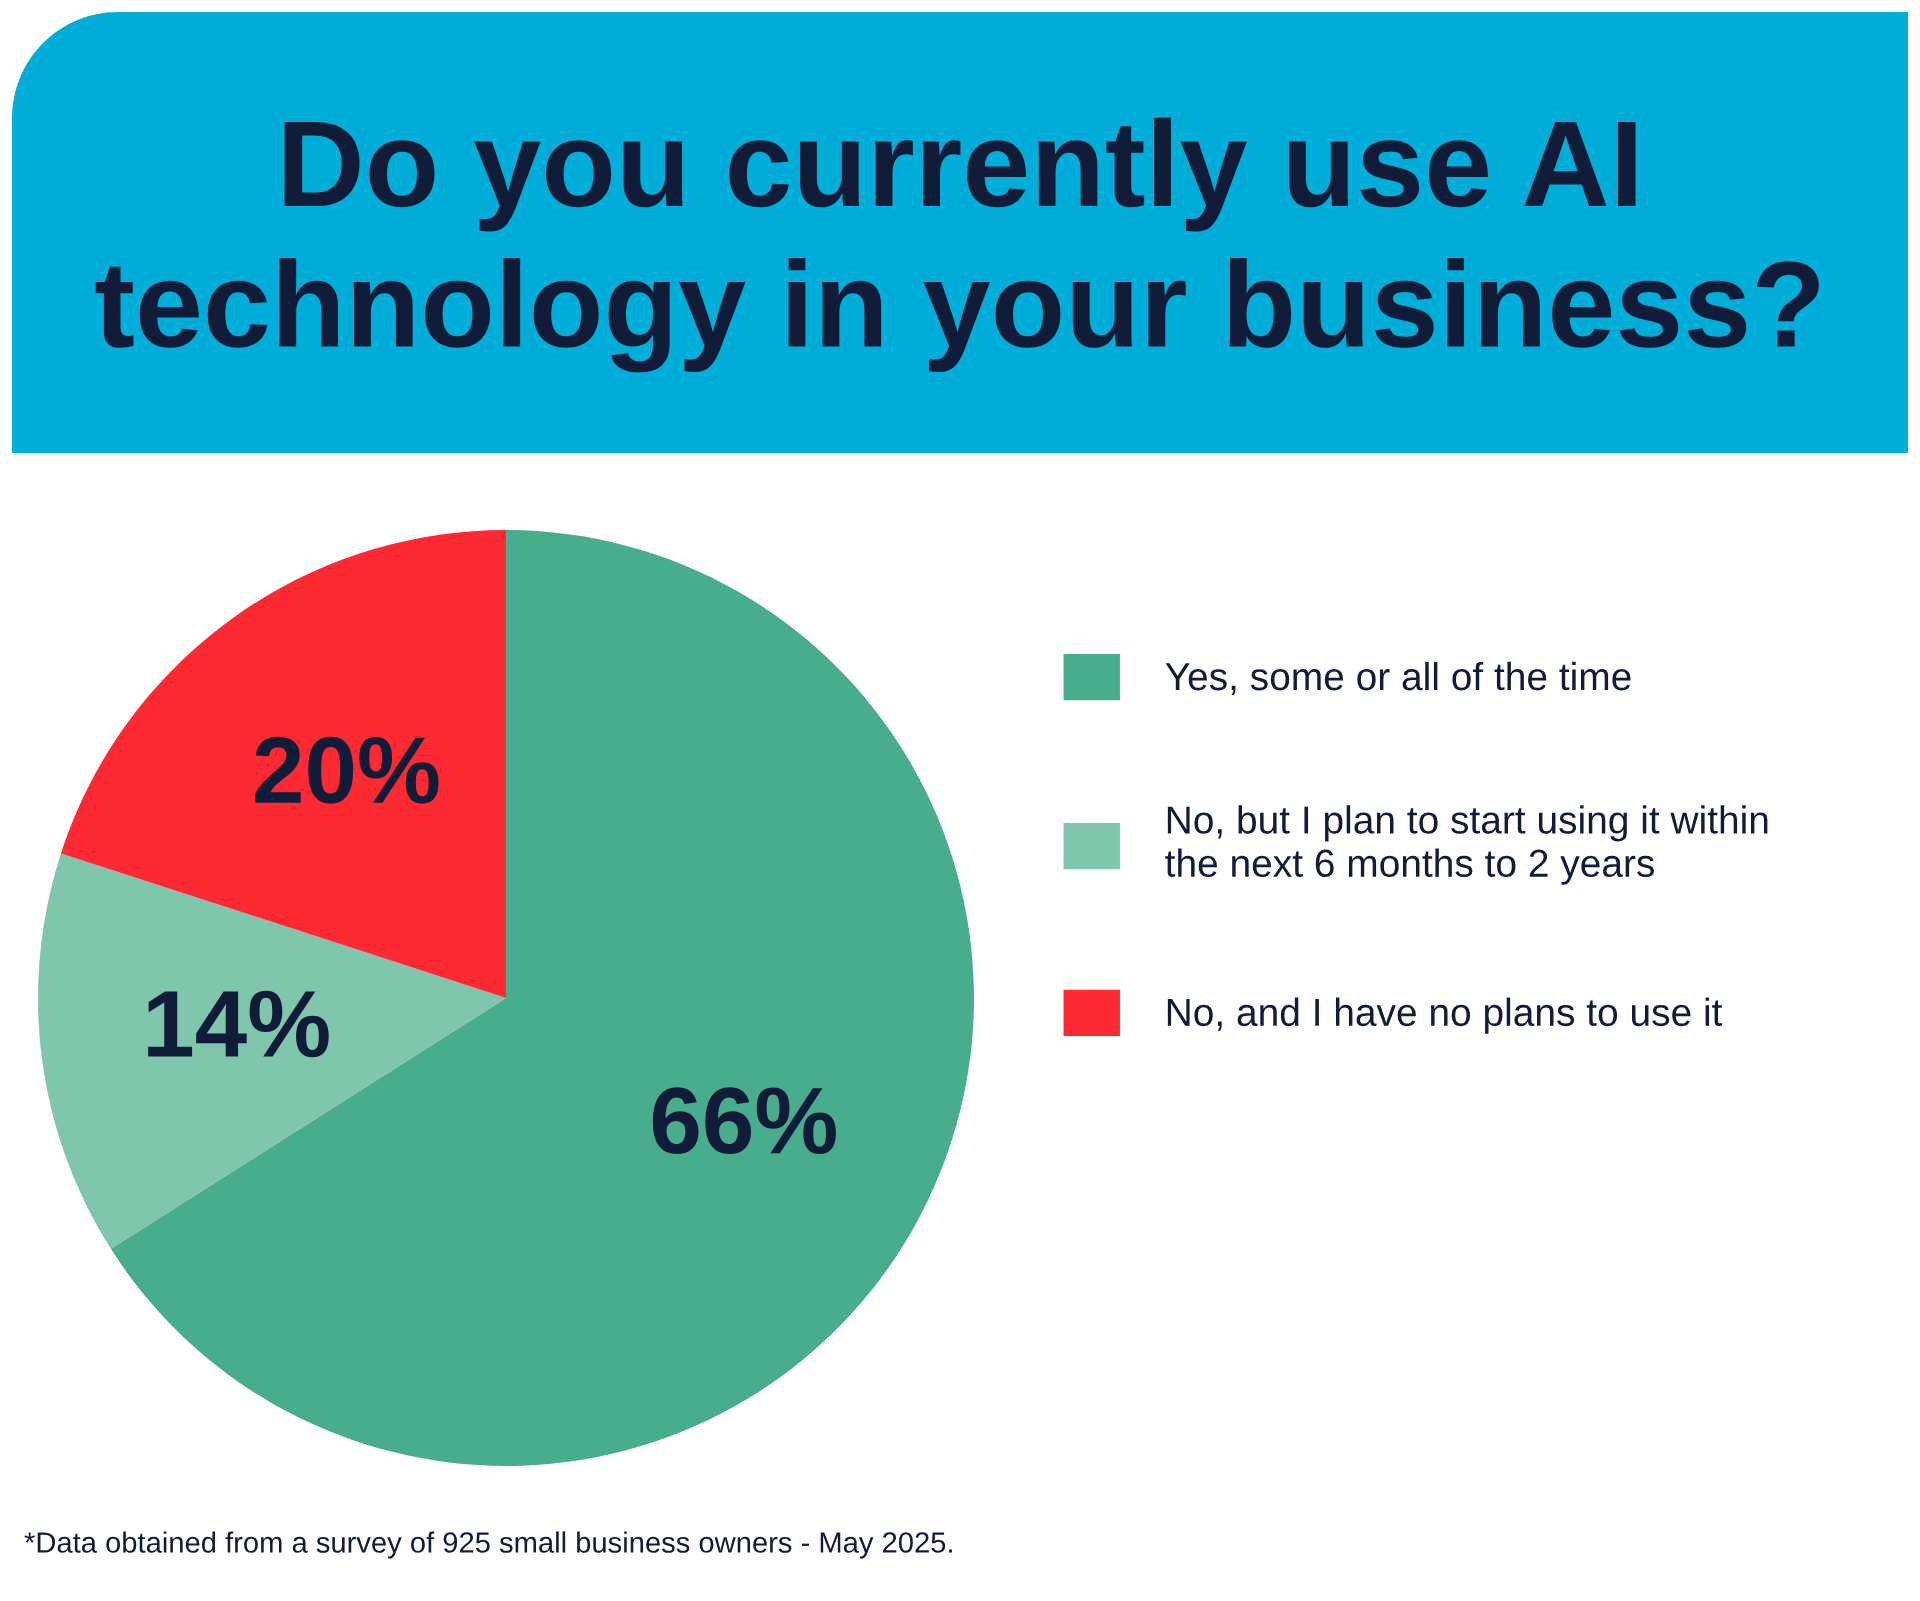 Image resolution: width=1920 pixels, height=1601 pixels. Describe the element at coordinates (1466, 845) in the screenshot. I see `legend-label: No, but I plan to start using it within the next 6 months to 2 years` at that location.